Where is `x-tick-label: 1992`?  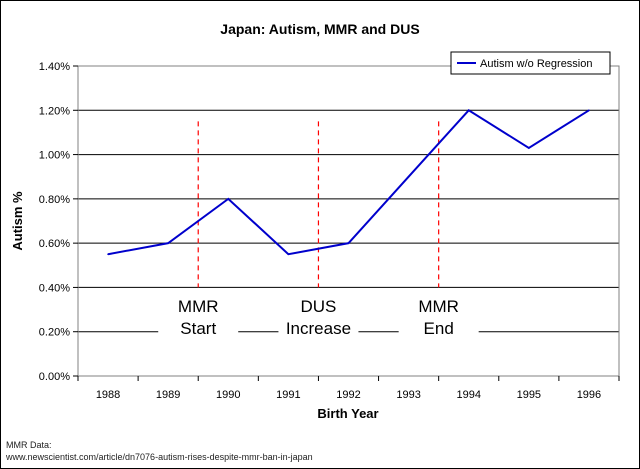
x-tick-label: 1992 is located at coordinates (348, 395).